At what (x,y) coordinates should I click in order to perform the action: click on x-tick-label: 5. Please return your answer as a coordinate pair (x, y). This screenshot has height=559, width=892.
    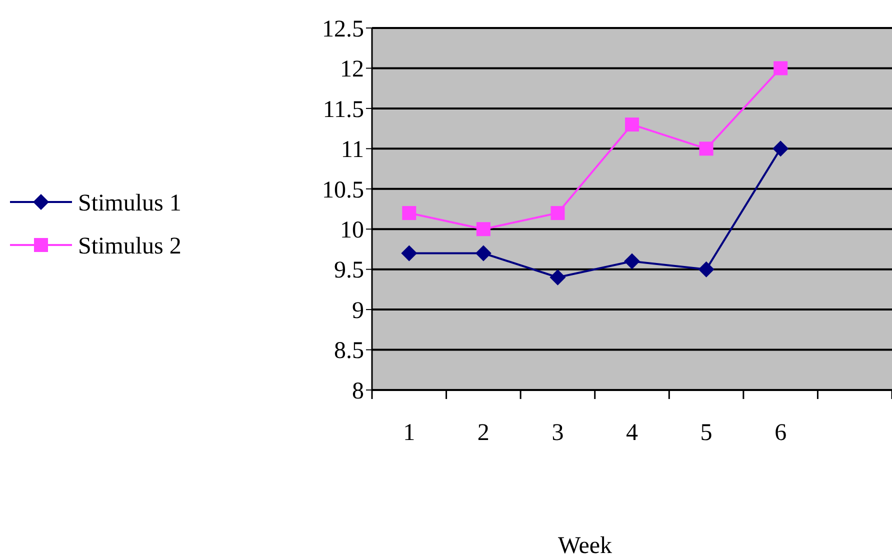
    Looking at the image, I should click on (706, 433).